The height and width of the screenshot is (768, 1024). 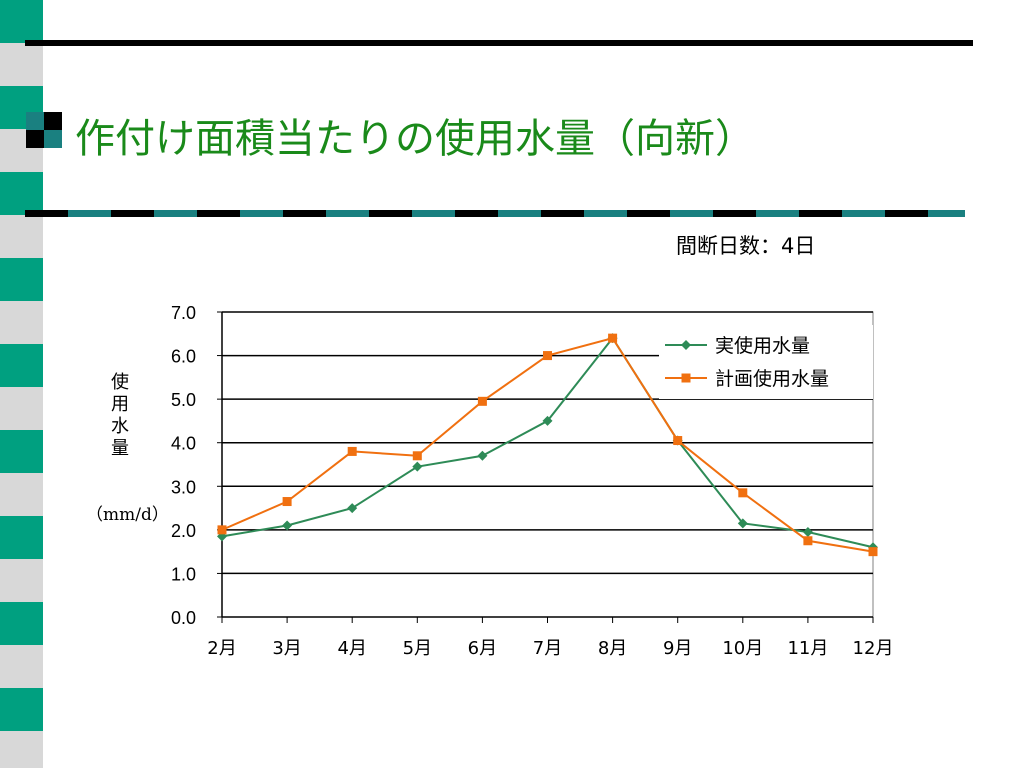 What do you see at coordinates (183, 357) in the screenshot?
I see `y-tick-label: 6.0` at bounding box center [183, 357].